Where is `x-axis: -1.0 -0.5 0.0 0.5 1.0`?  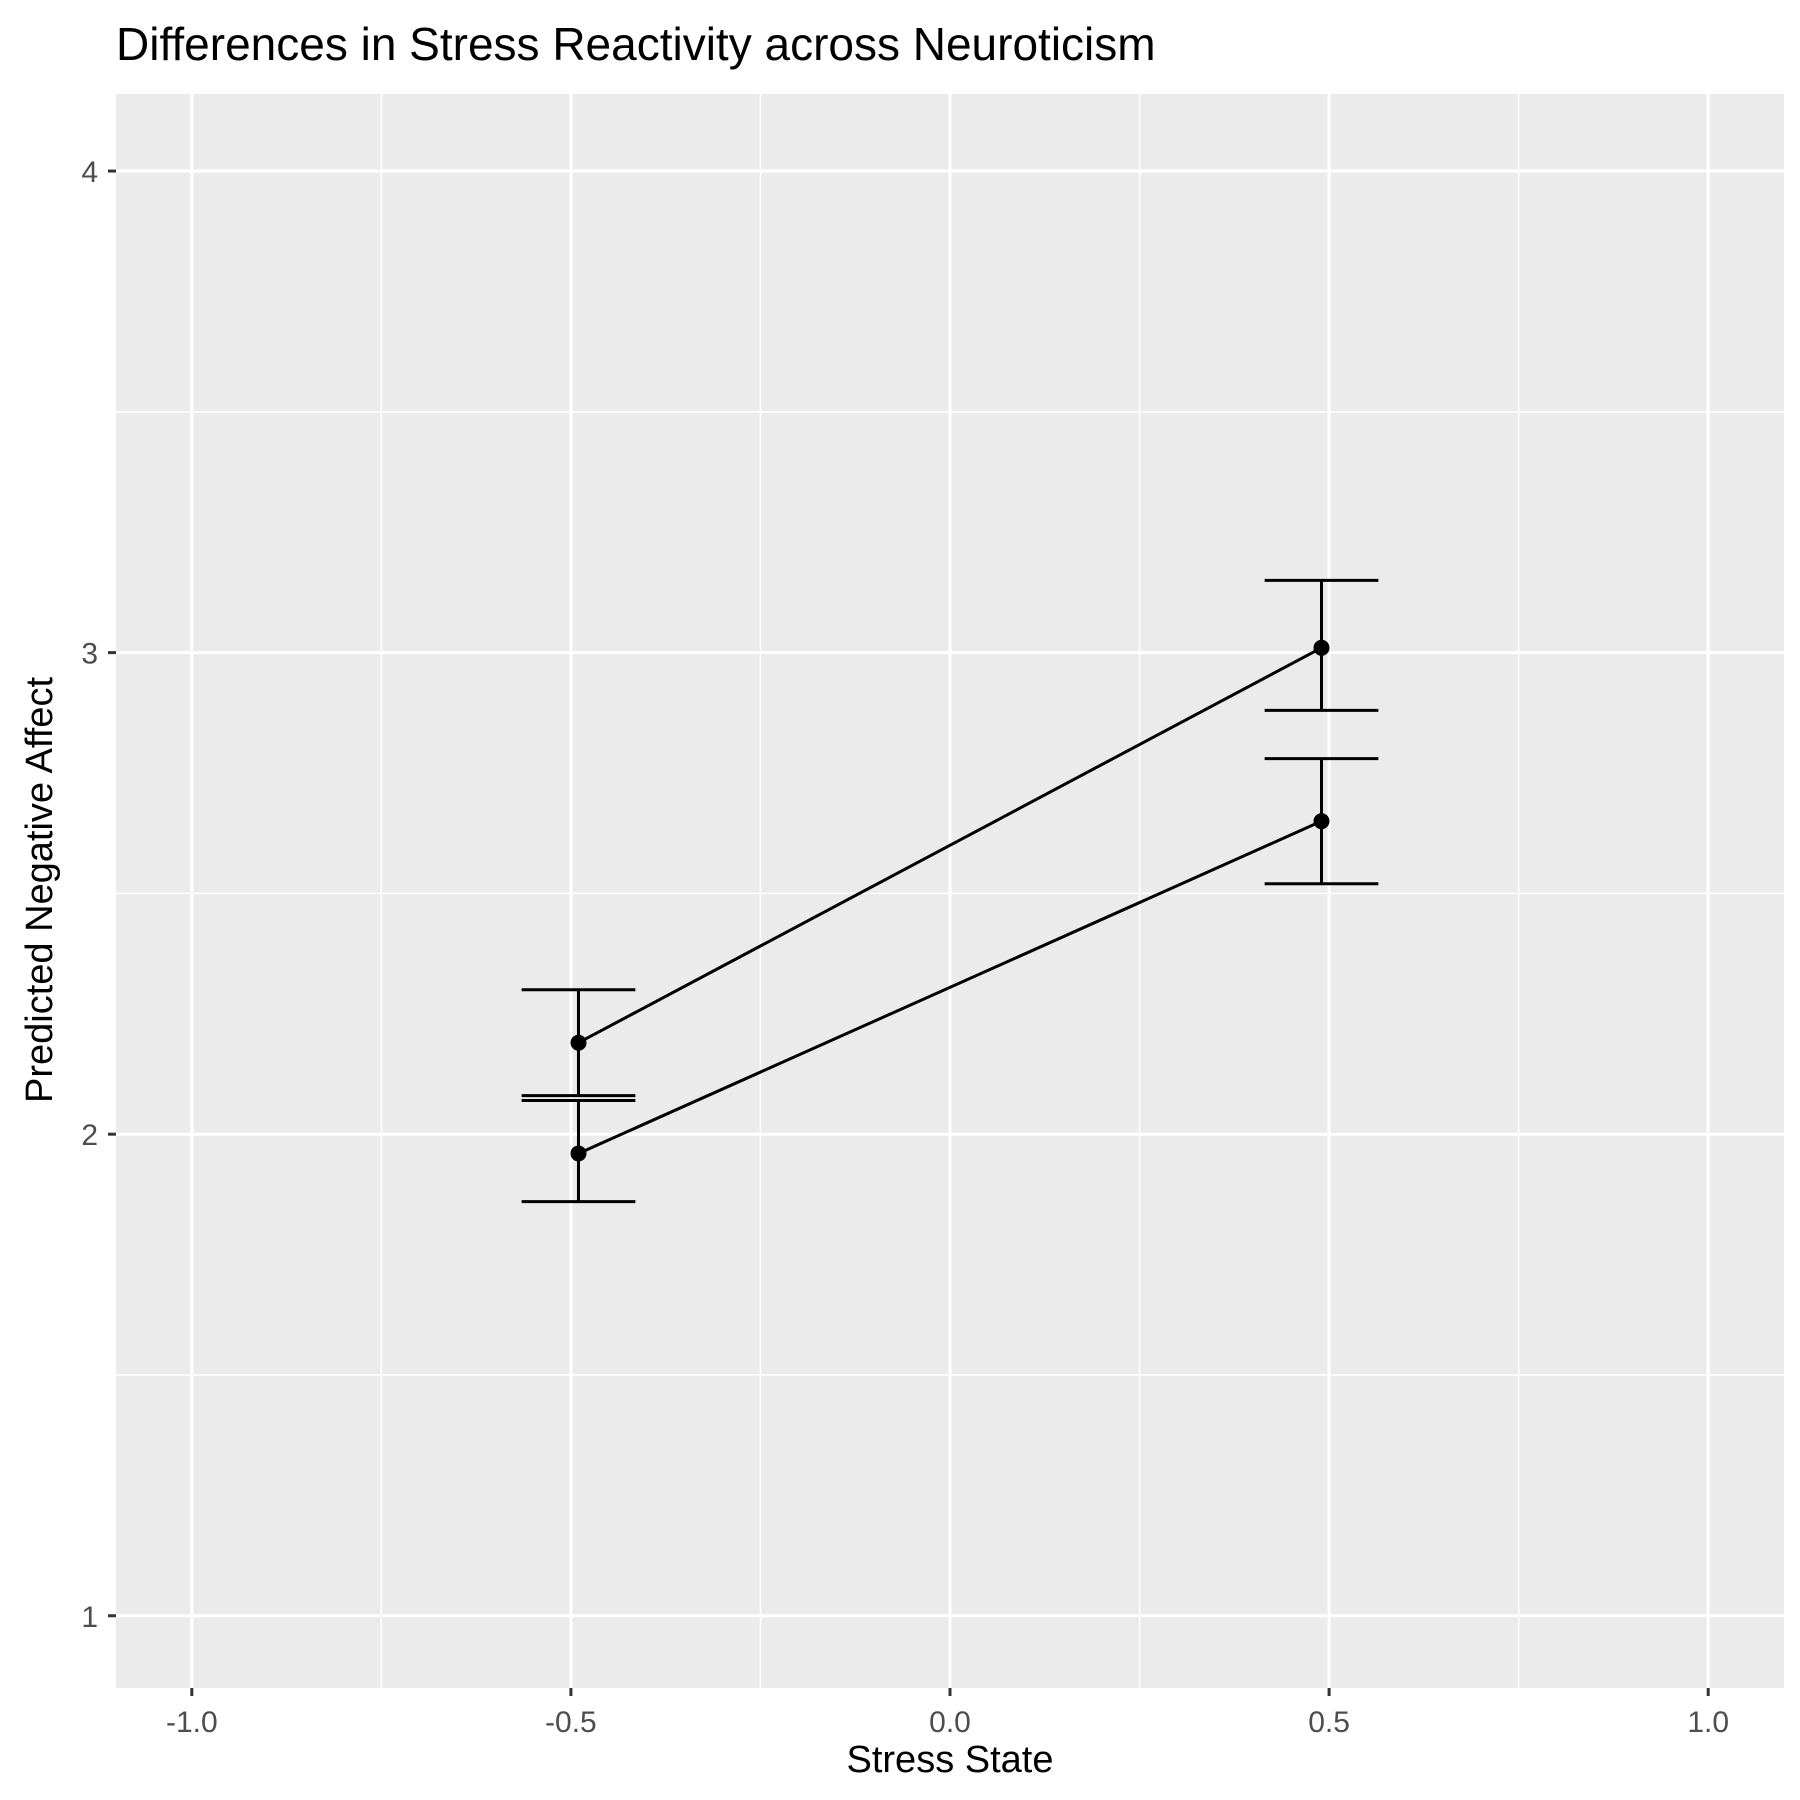 x-axis: -1.0 -0.5 0.0 0.5 1.0 is located at coordinates (947, 1713).